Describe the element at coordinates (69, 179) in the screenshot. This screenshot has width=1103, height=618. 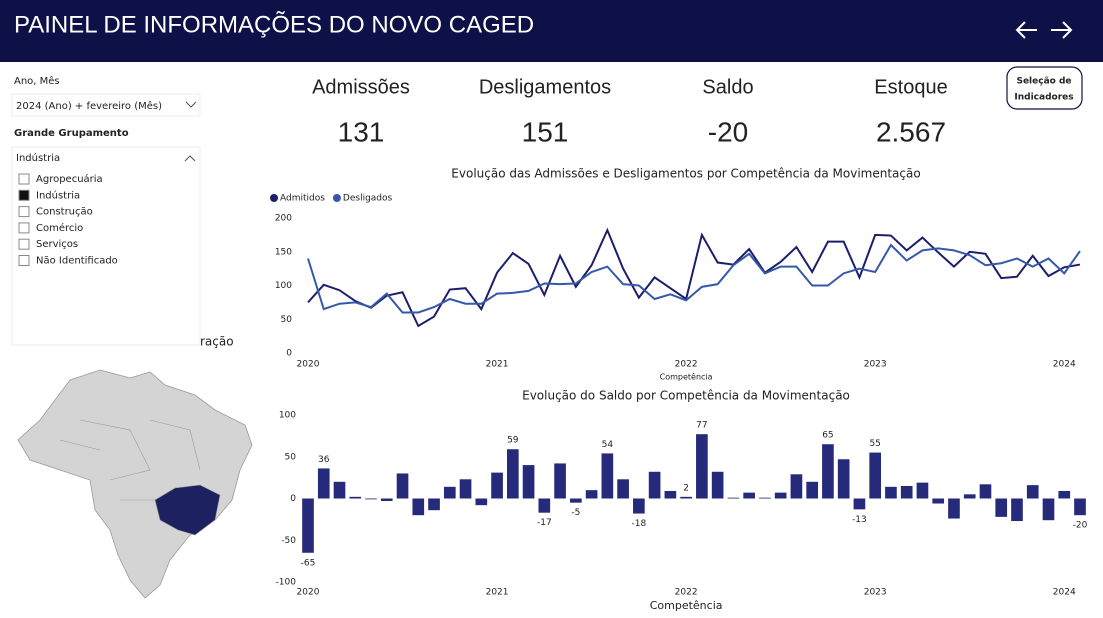
I see `checkbox-label: Agropecuária` at that location.